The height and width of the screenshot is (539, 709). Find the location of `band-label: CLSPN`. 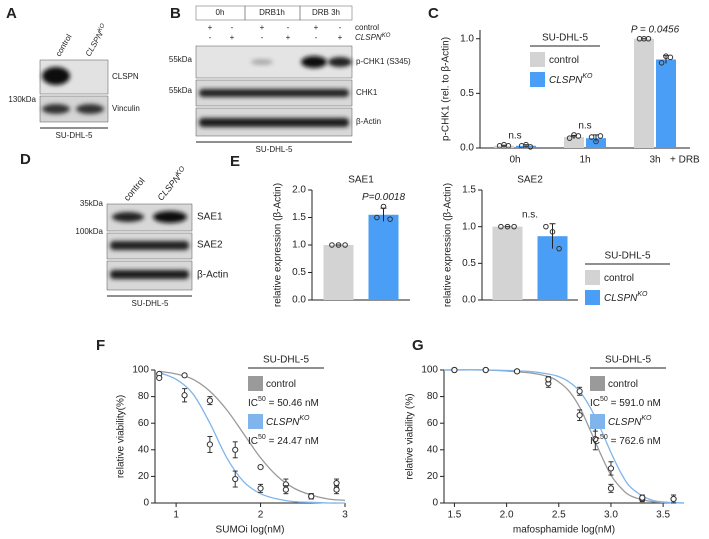

band-label: CLSPN is located at coordinates (125, 76).